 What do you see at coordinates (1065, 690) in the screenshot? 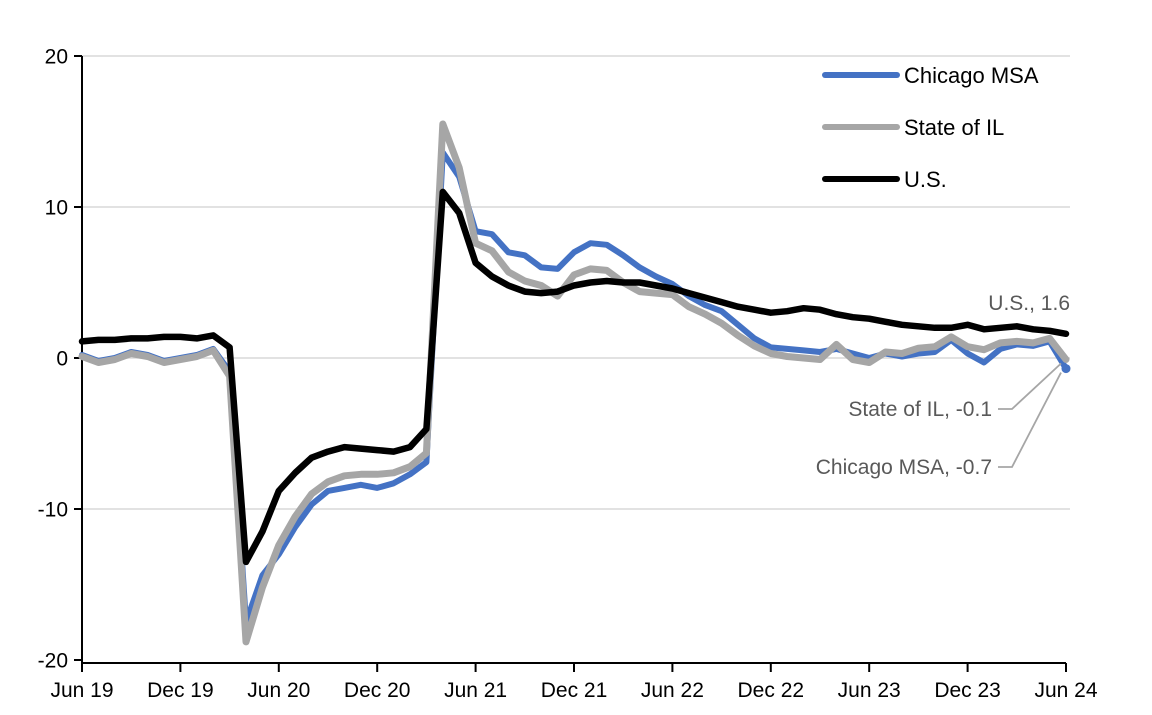
I see `x-tick-label: Jun 24` at bounding box center [1065, 690].